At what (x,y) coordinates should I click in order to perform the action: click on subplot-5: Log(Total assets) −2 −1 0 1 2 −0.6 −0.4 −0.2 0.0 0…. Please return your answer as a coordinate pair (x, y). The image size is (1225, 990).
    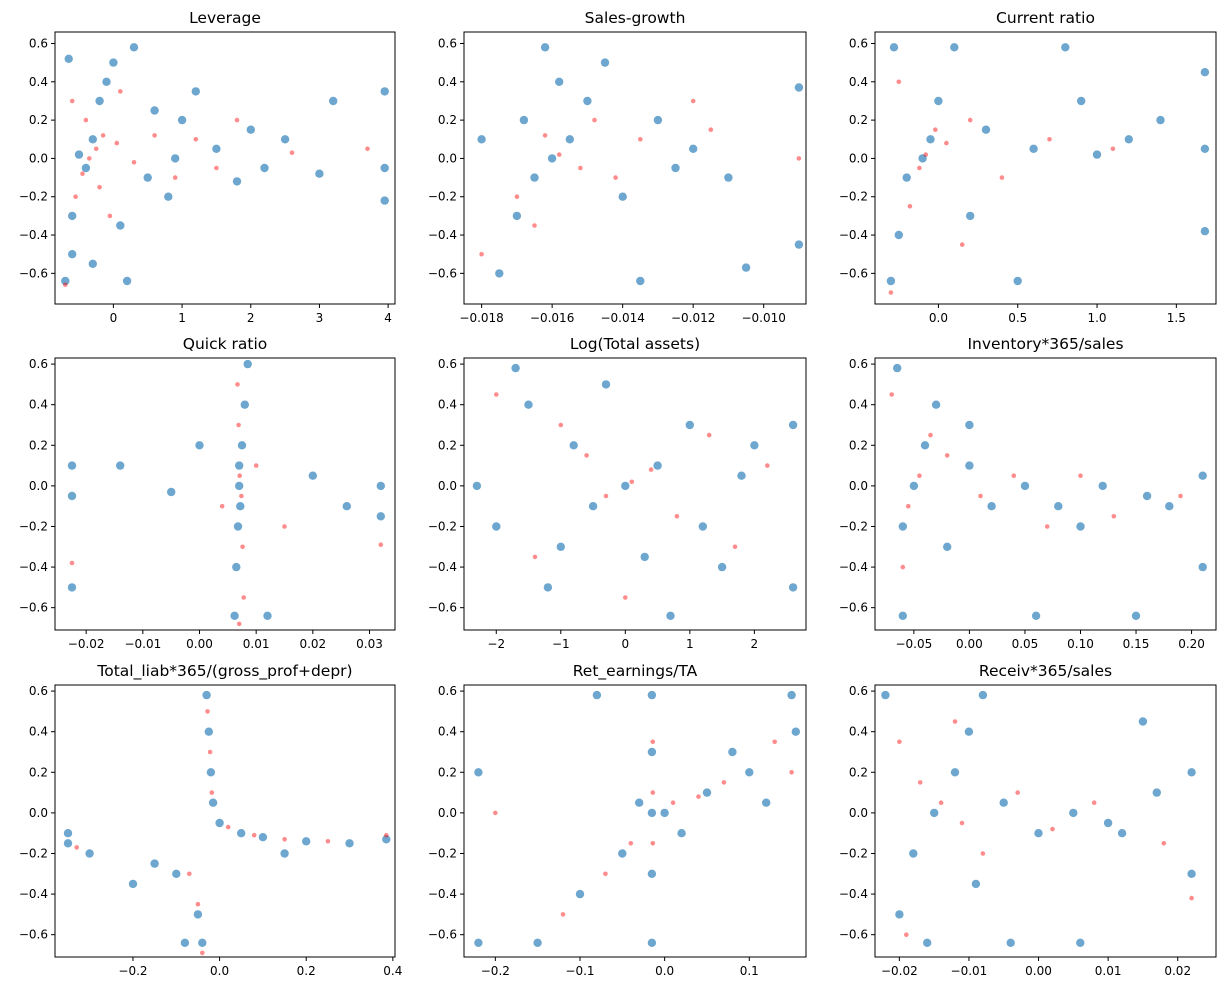
    Looking at the image, I should click on (617, 493).